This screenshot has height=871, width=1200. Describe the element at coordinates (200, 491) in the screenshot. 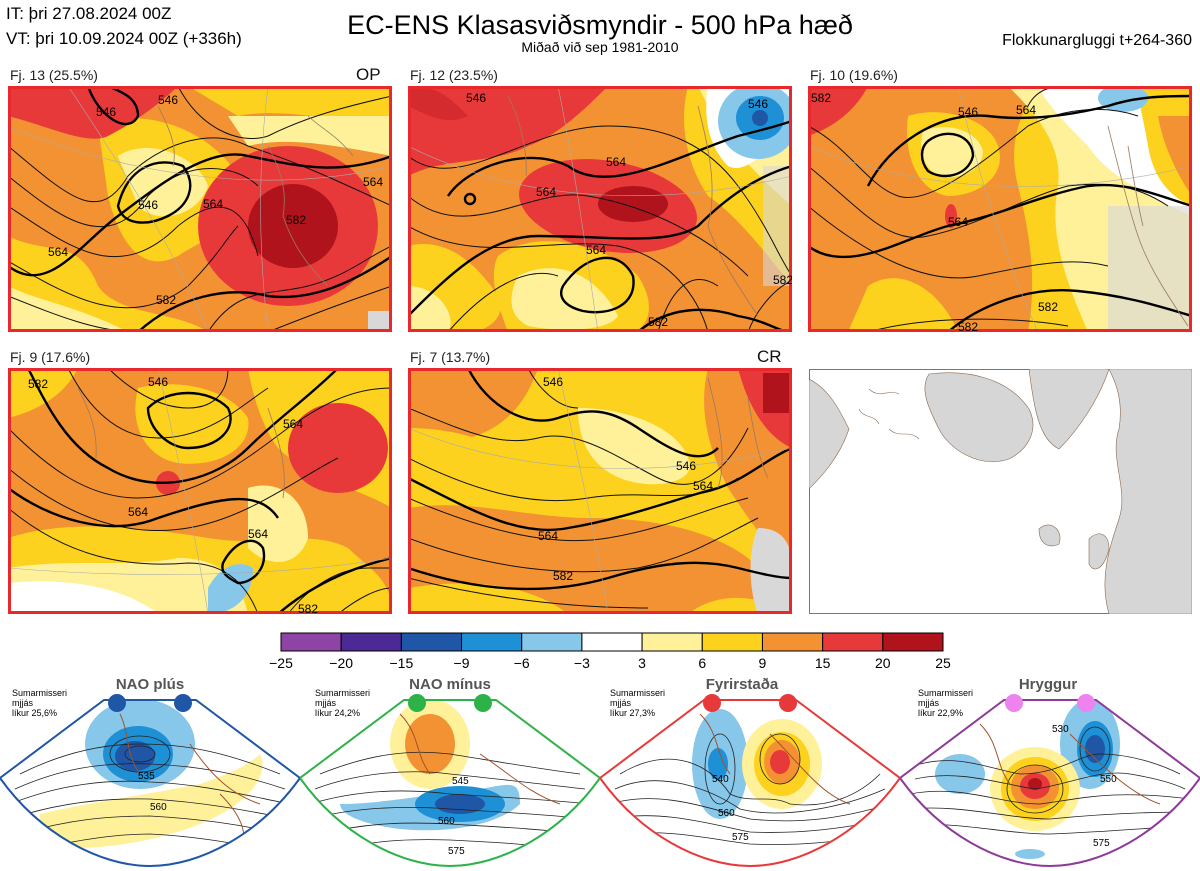

I see `cluster-map-4: 582 546 564 564 564 582` at that location.